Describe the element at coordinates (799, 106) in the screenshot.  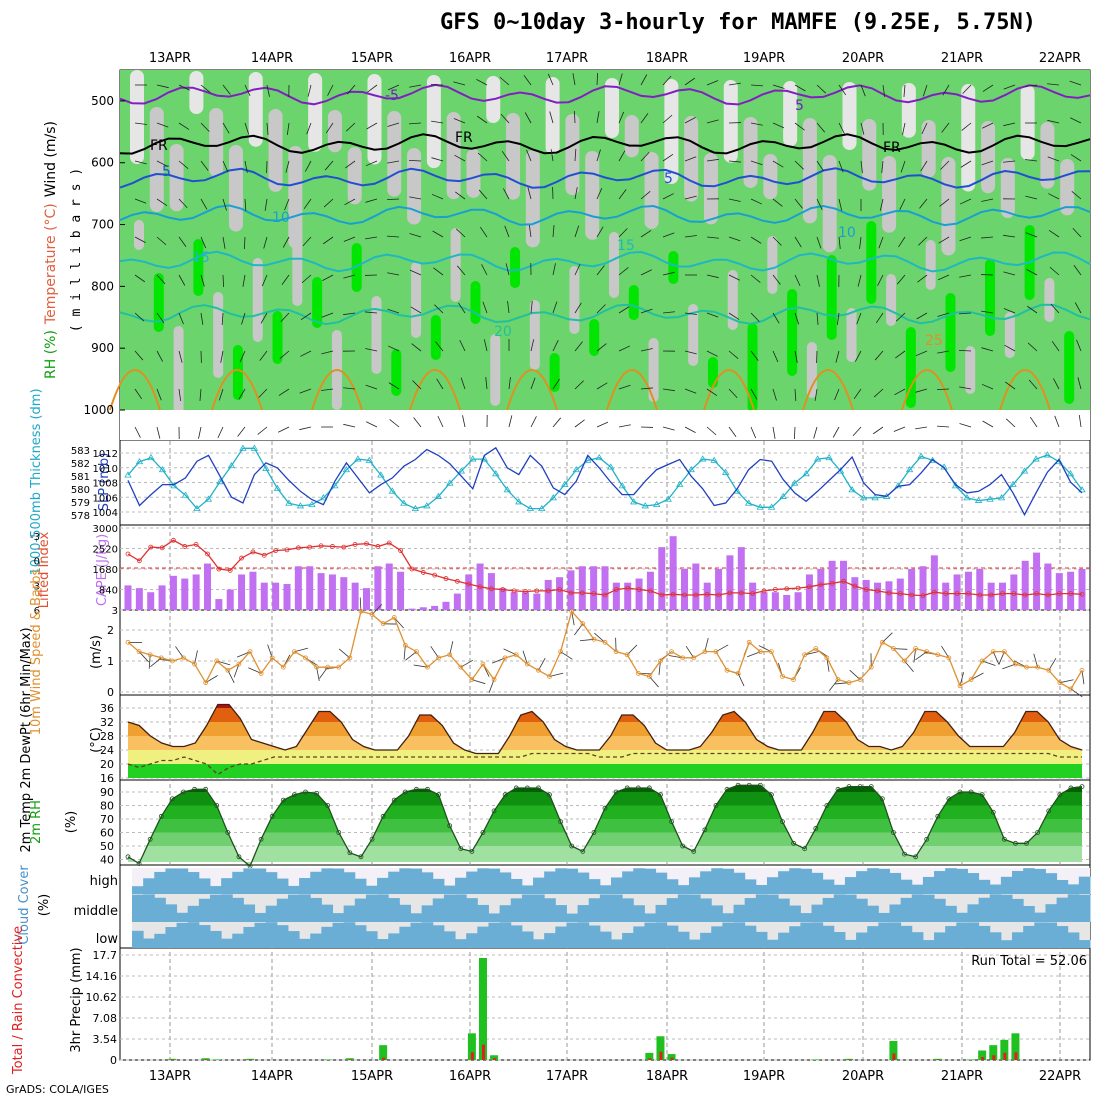
I see `isotherm-label: 5` at that location.